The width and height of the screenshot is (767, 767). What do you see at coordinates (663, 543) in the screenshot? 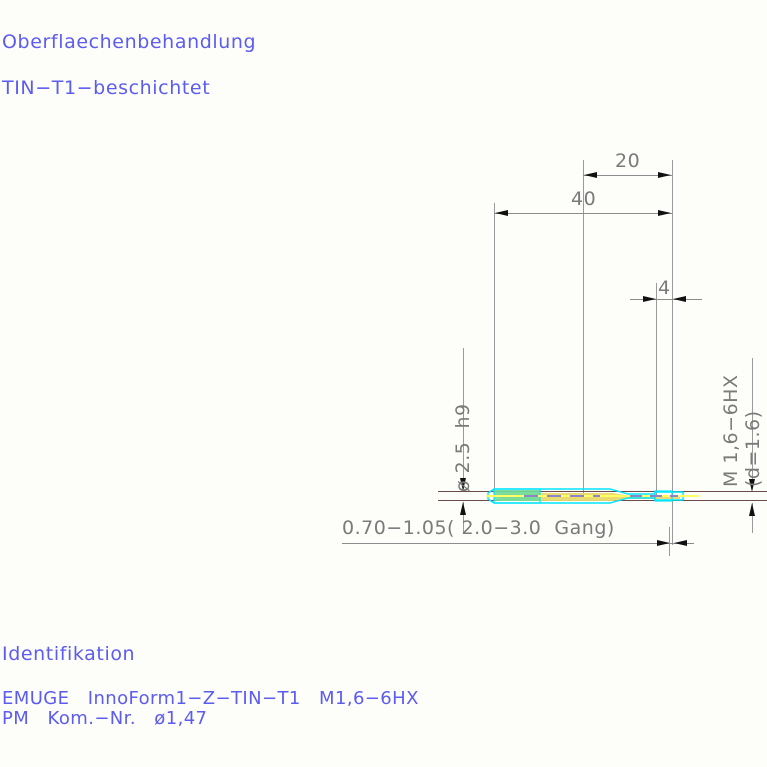
I see `pitch-note-arrow-left` at bounding box center [663, 543].